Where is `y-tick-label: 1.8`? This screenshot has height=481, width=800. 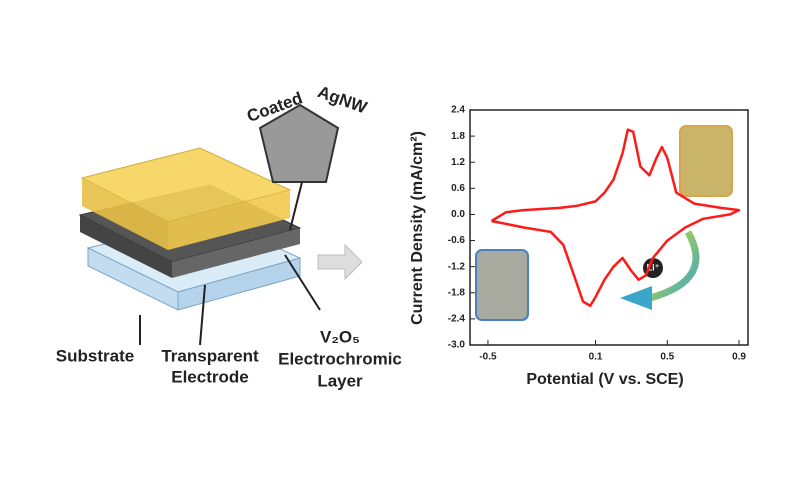
y-tick-label: 1.8 is located at coordinates (458, 136).